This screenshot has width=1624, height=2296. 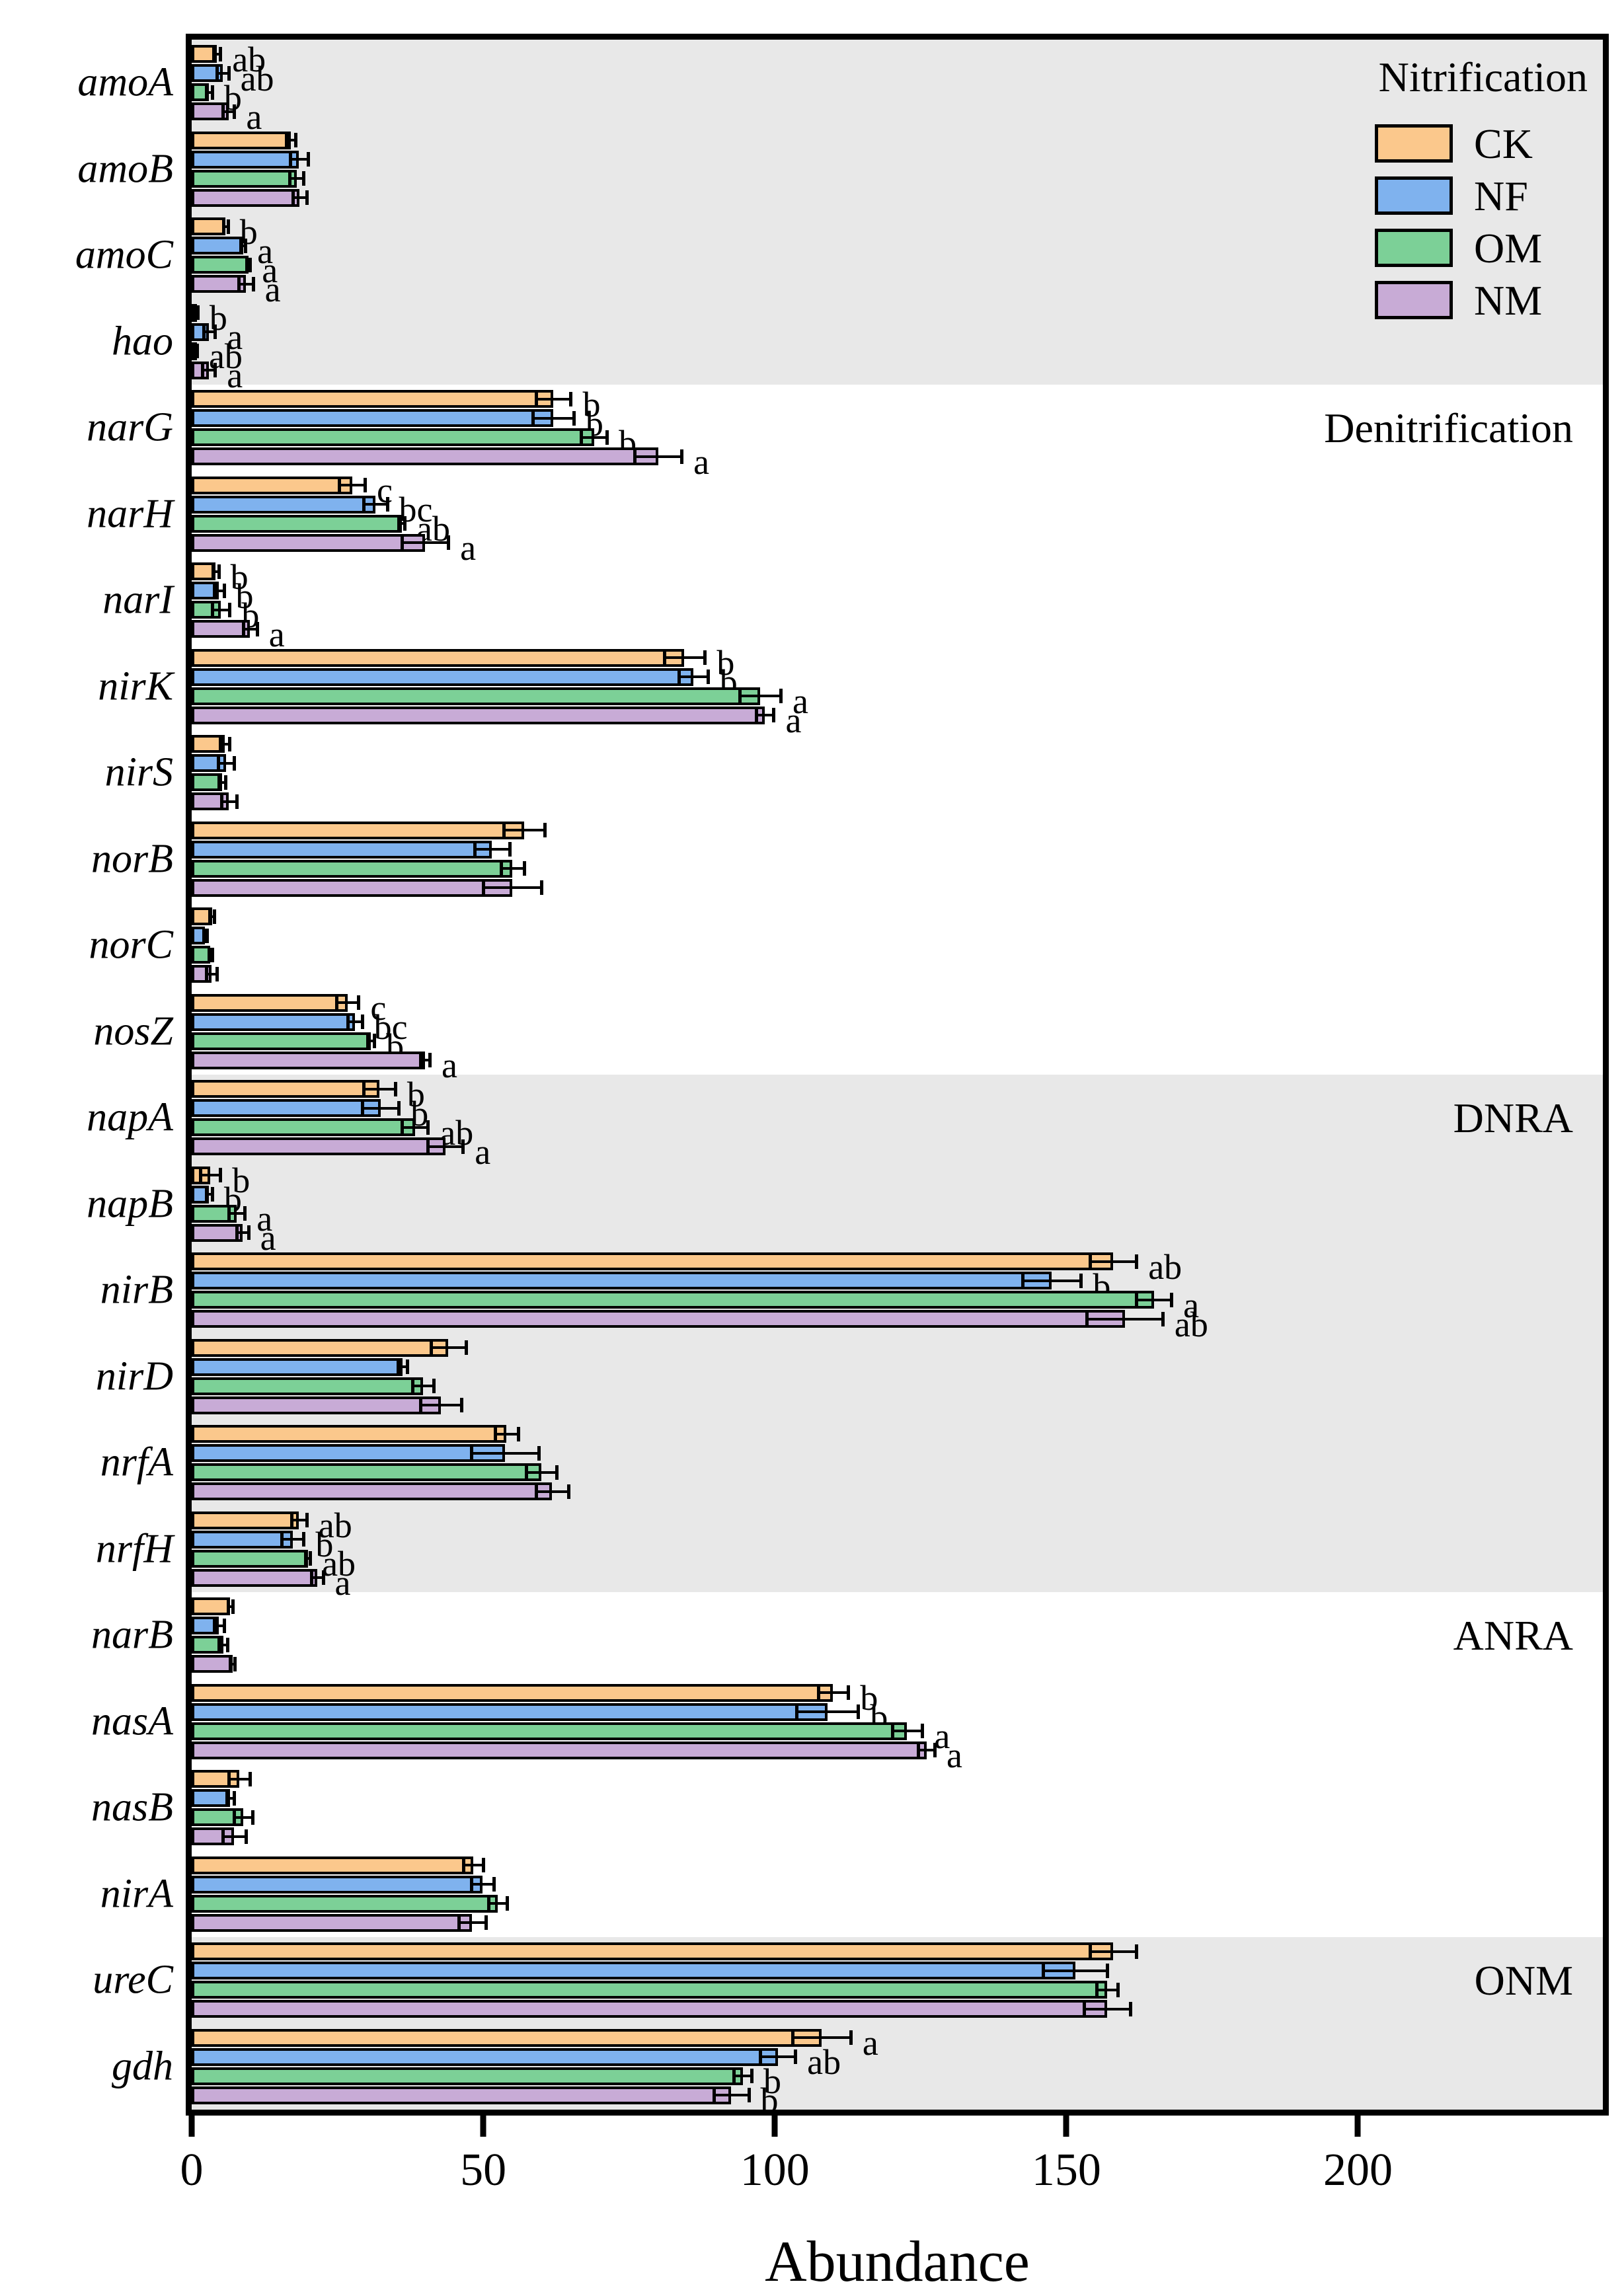 I want to click on section-band-nitrification, so click(x=897, y=212).